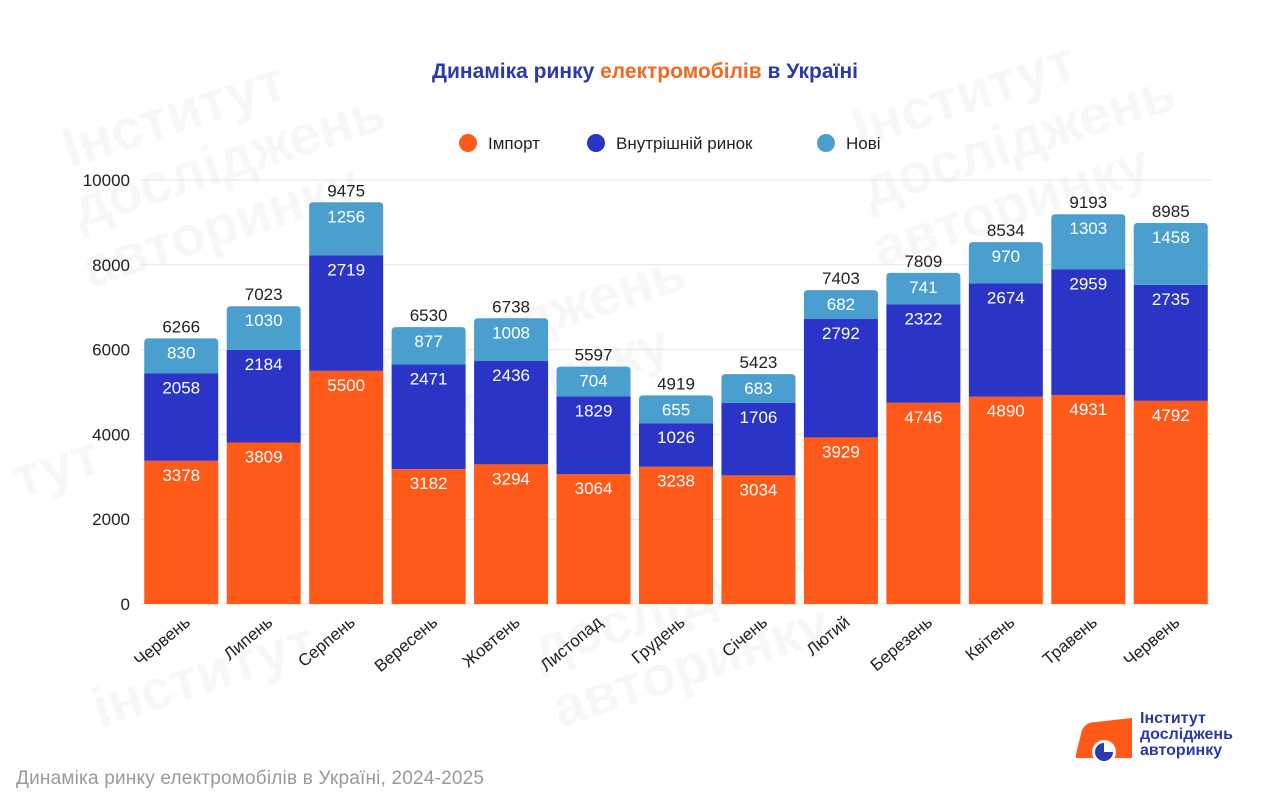 Image resolution: width=1280 pixels, height=801 pixels. I want to click on data-label: 2058, so click(181, 388).